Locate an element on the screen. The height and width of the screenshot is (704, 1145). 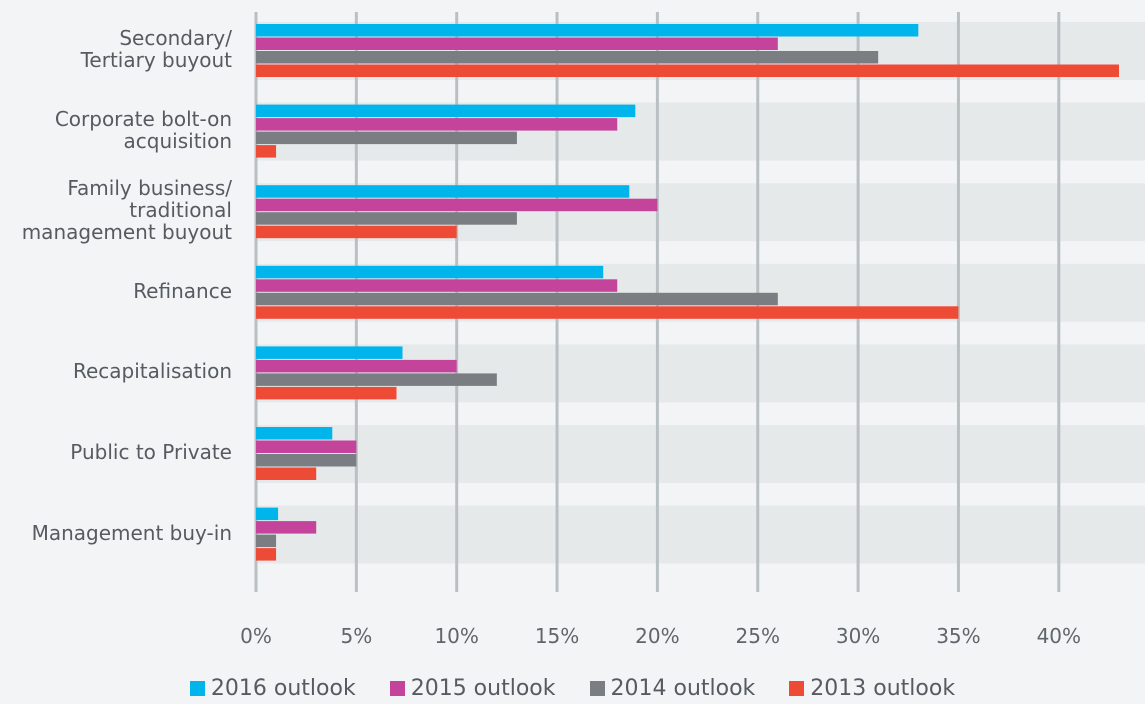
legend-item: 2014 outlook is located at coordinates (672, 688).